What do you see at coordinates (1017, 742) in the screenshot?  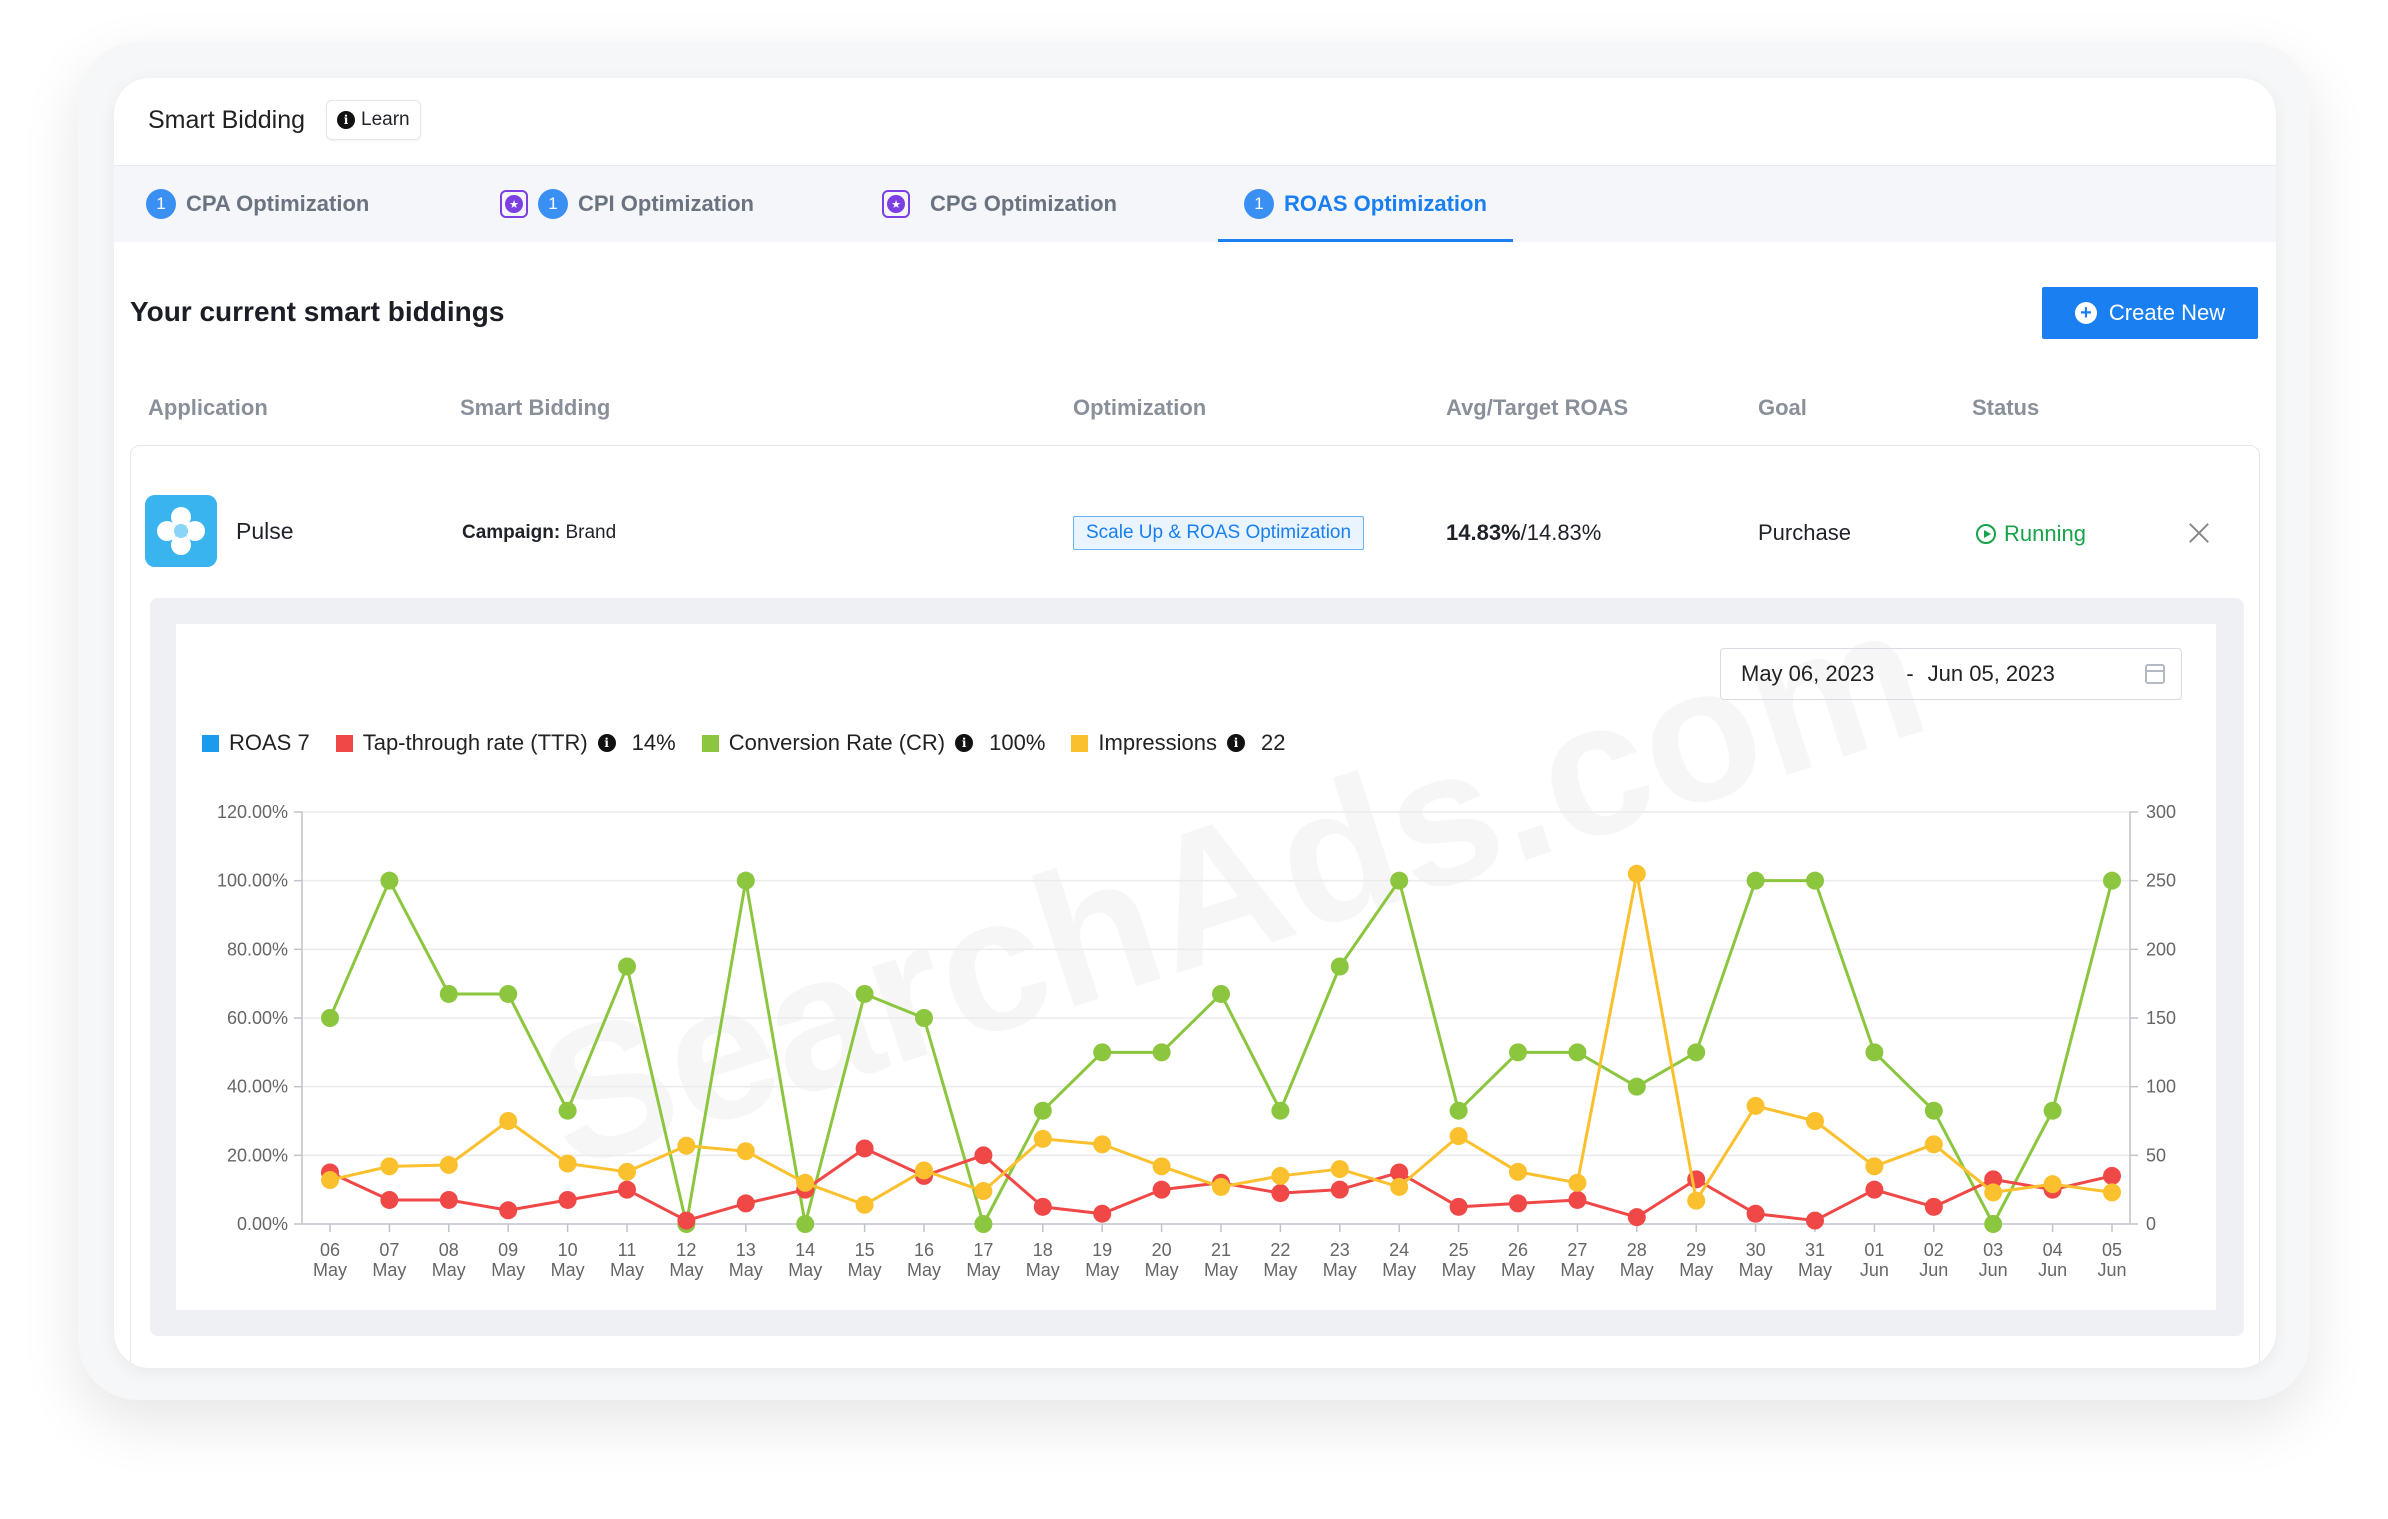 I see `legend-value: 100%` at bounding box center [1017, 742].